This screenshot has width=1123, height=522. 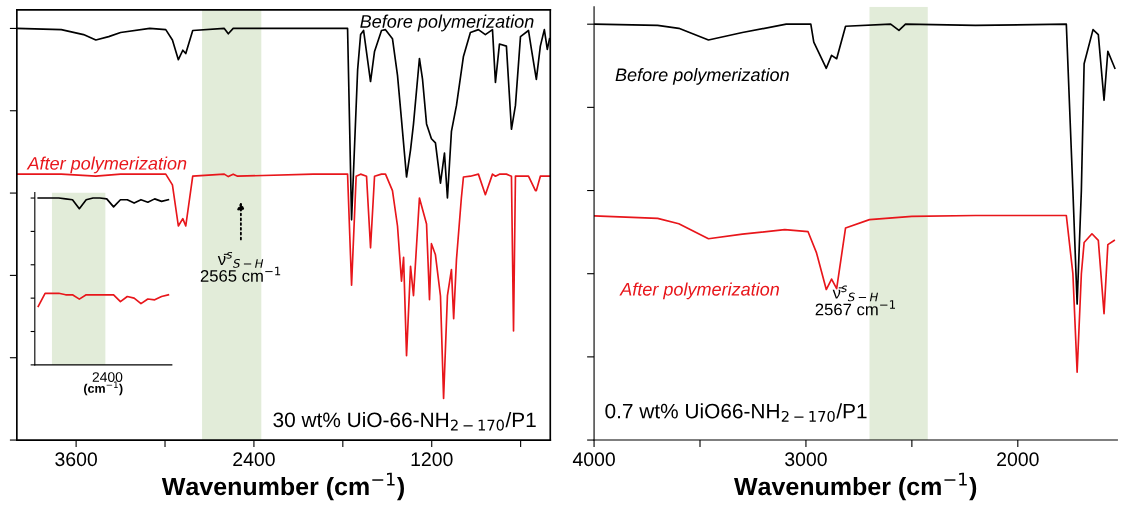 I want to click on annotation: 30 wt% UiO-66-NH$_{2−170}$/P1, so click(x=404, y=421).